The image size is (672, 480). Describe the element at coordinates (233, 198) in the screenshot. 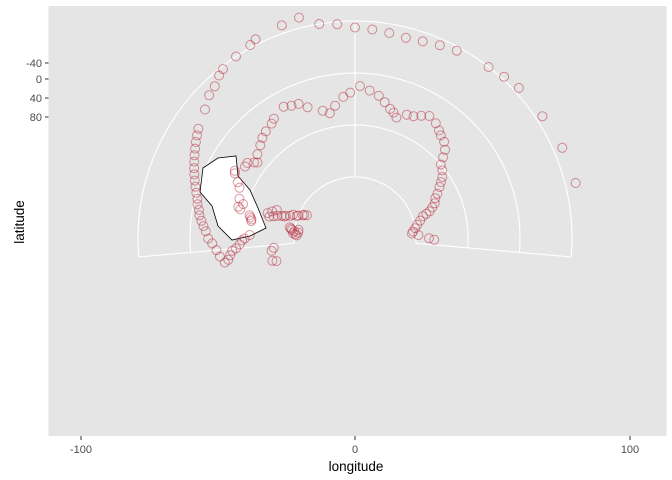

I see `us-states-outline` at that location.